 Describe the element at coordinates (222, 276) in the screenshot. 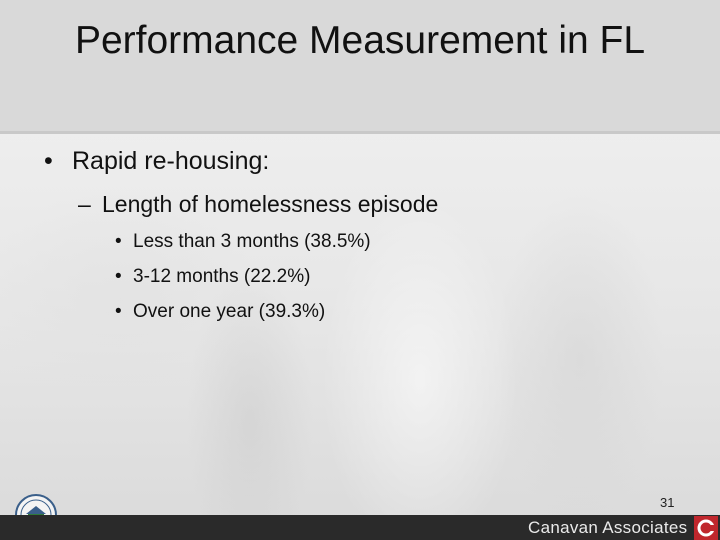

I see `sub-bullet-text: 3-12 months (22.2%)` at that location.